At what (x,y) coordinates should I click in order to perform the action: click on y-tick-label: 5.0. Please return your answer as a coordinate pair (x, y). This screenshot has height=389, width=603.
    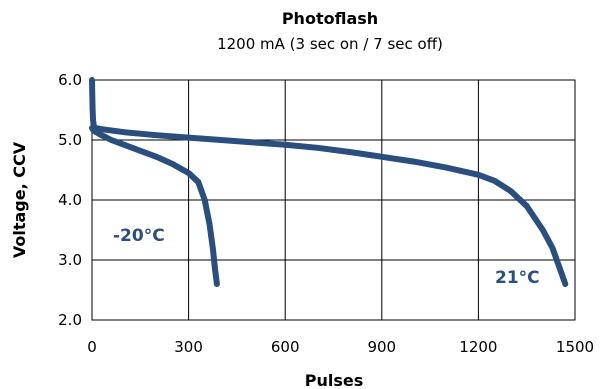
    Looking at the image, I should click on (70, 140).